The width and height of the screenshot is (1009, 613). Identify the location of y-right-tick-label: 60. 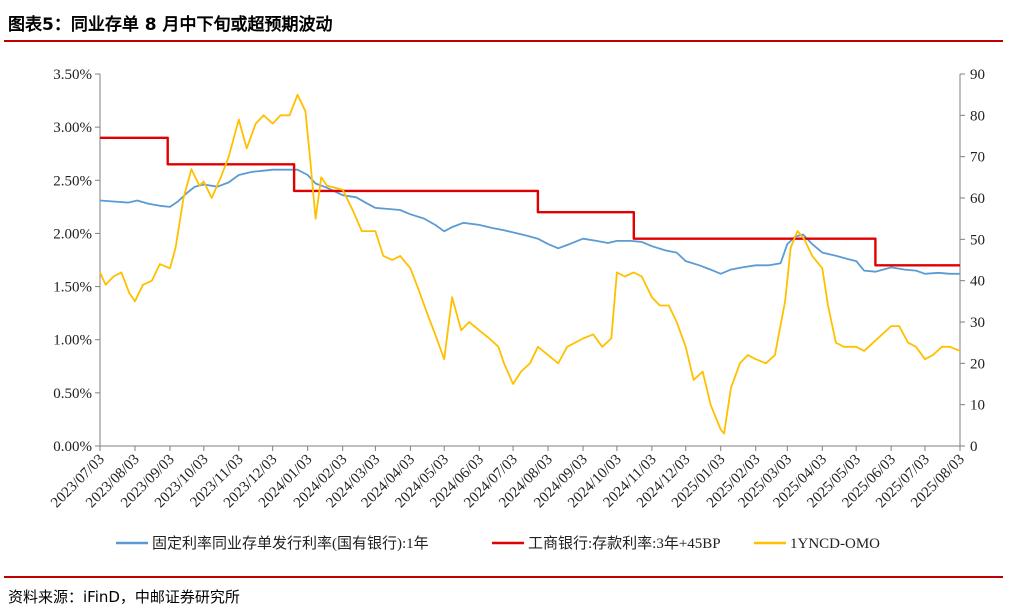
(977, 199).